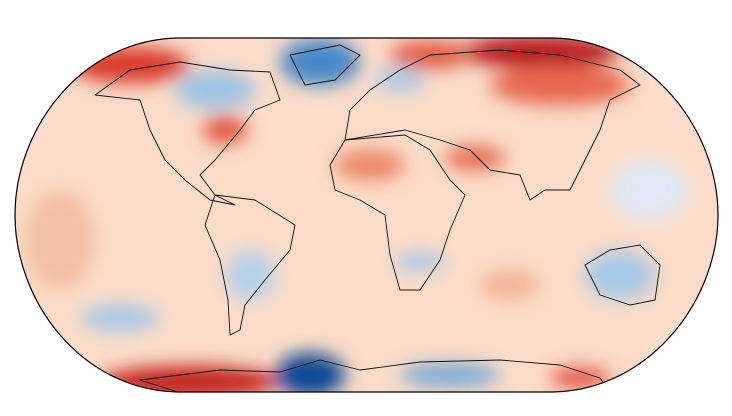 The image size is (732, 416). Describe the element at coordinates (375, 375) in the screenshot. I see `antarctica` at that location.